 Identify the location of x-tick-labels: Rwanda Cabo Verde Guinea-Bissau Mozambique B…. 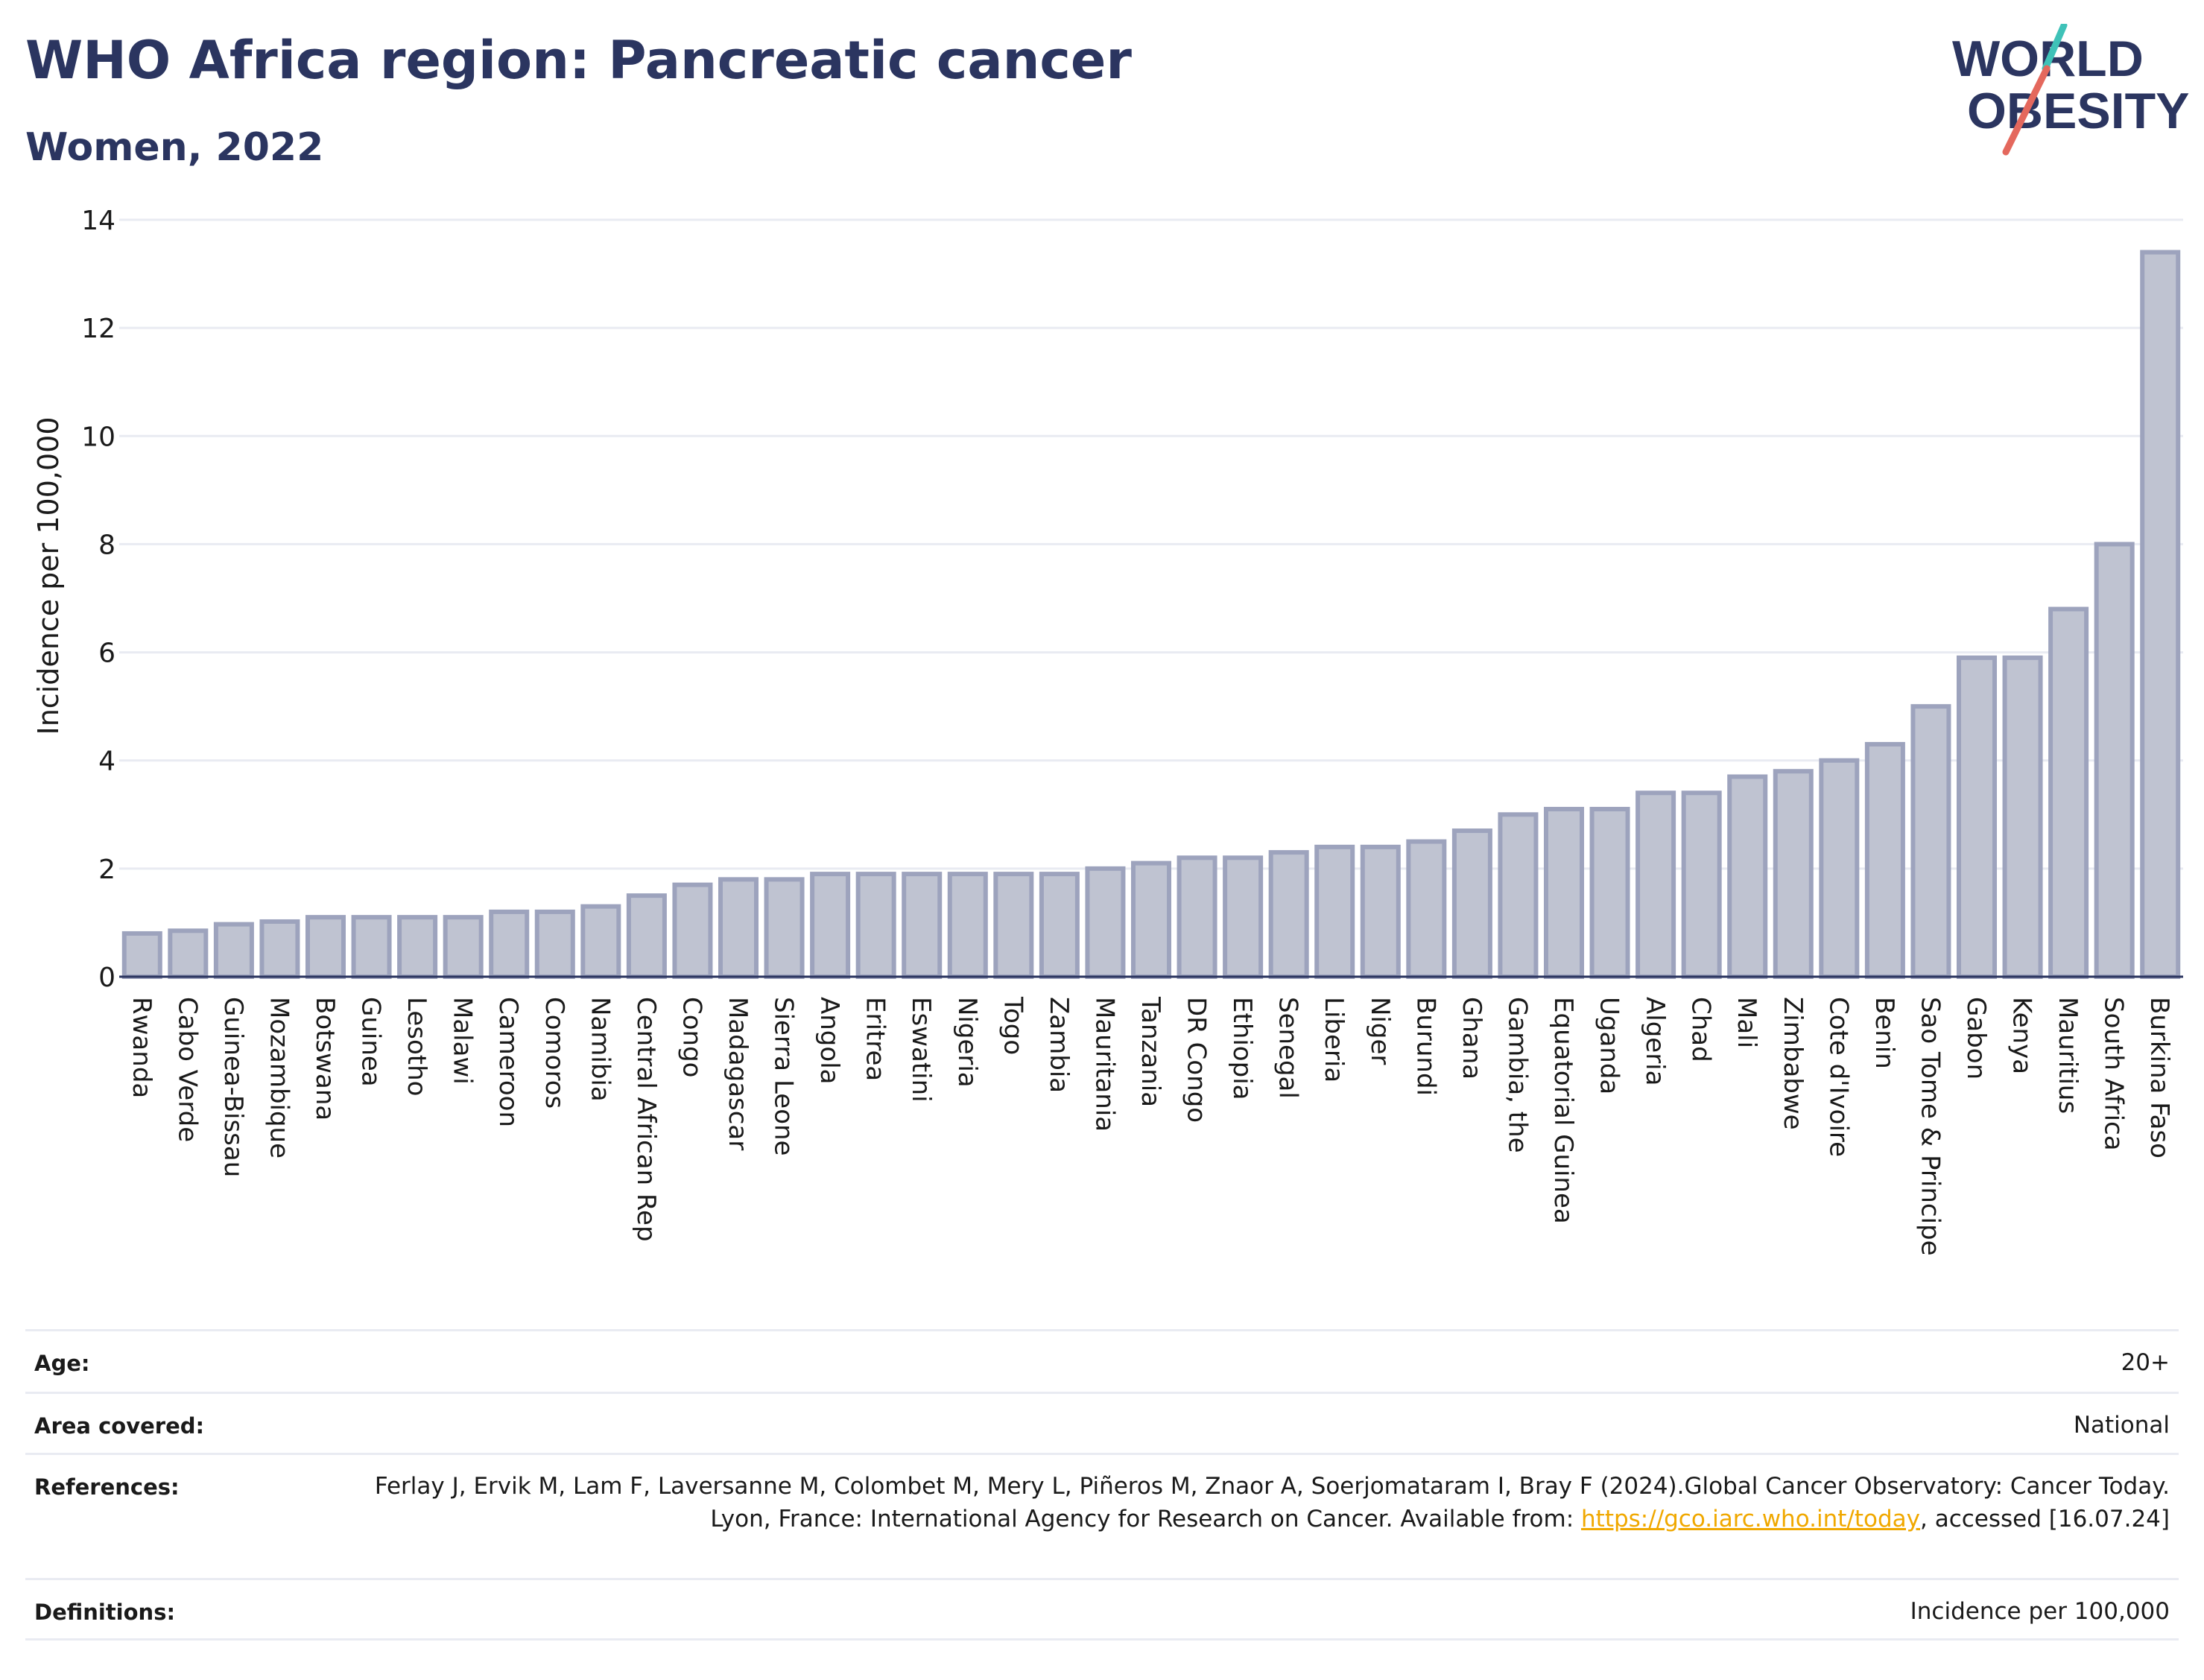
(1150, 1126).